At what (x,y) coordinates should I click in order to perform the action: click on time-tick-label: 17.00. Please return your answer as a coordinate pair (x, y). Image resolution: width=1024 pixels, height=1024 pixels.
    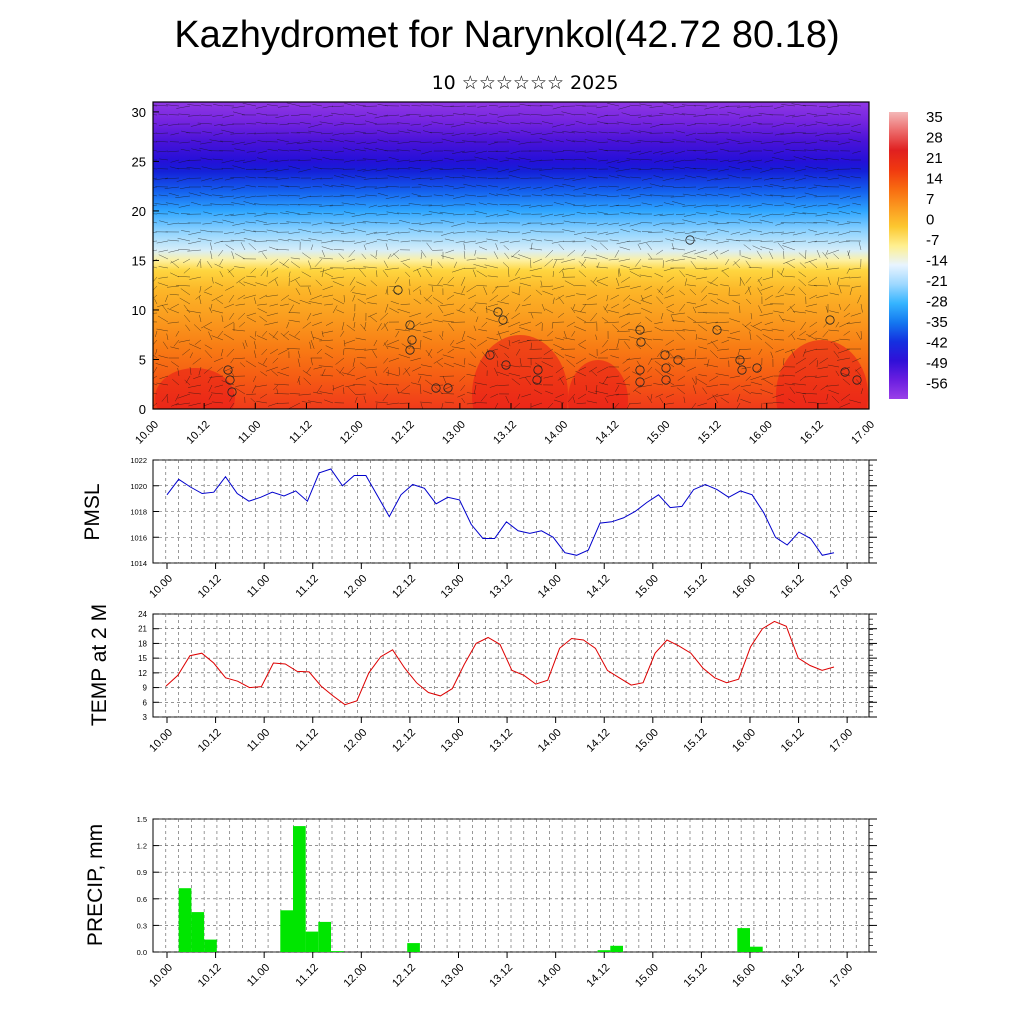
    Looking at the image, I should click on (841, 741).